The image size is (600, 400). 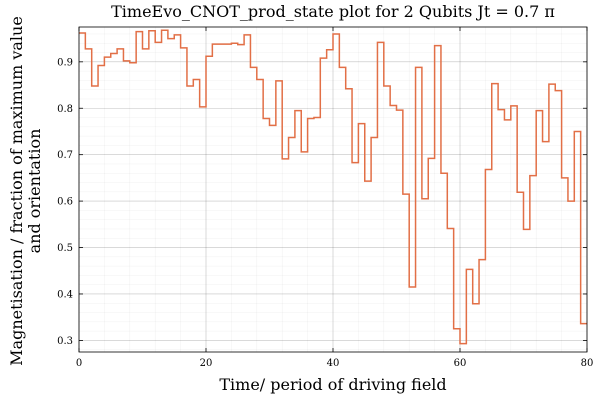 What do you see at coordinates (332, 384) in the screenshot?
I see `x-axis-label: Time/ period of driving field` at bounding box center [332, 384].